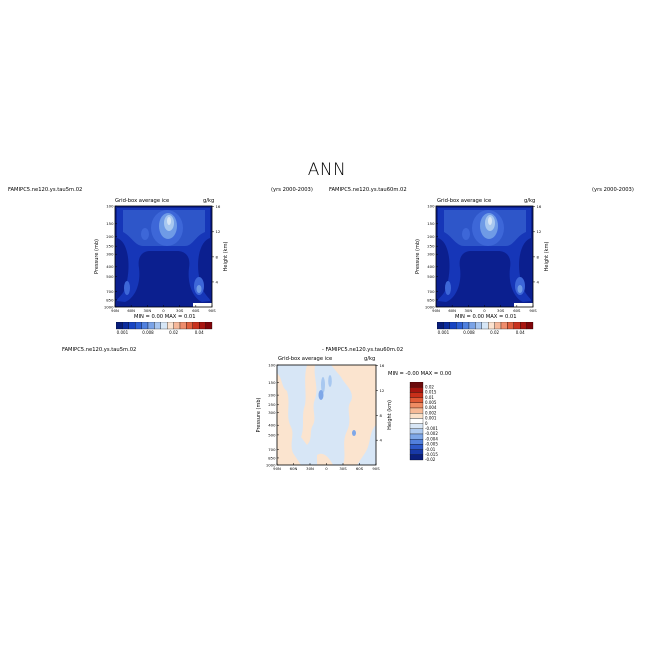 The width and height of the screenshot is (654, 654). Describe the element at coordinates (131, 310) in the screenshot. I see `x-tick-label: 60N` at that location.